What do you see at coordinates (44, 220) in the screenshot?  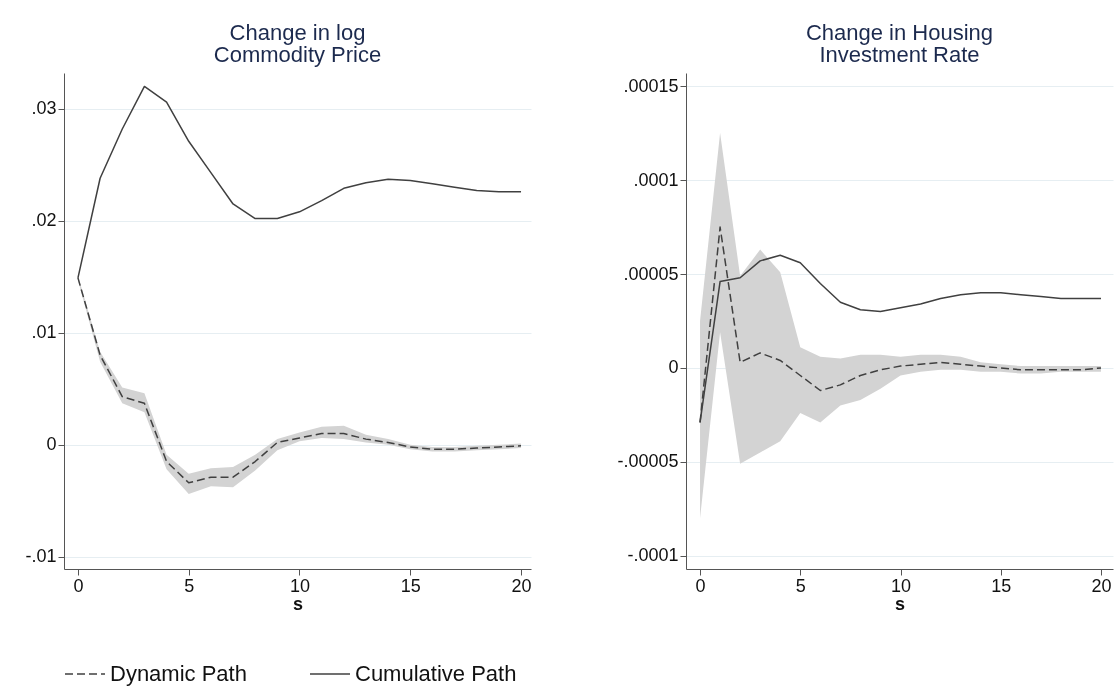 I see `y-tick-label: .02` at bounding box center [44, 220].